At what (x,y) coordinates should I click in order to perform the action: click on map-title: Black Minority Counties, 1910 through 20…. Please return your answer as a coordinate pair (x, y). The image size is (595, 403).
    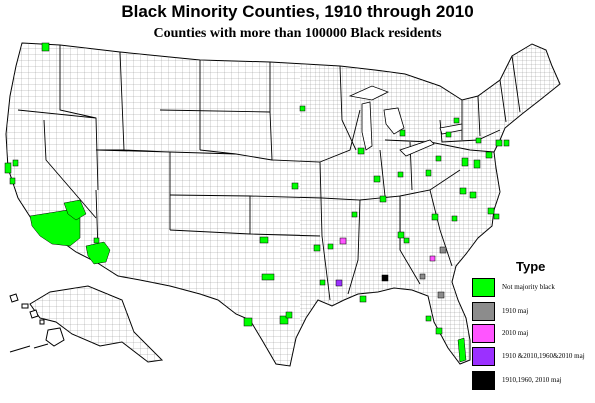
    Looking at the image, I should click on (297, 11).